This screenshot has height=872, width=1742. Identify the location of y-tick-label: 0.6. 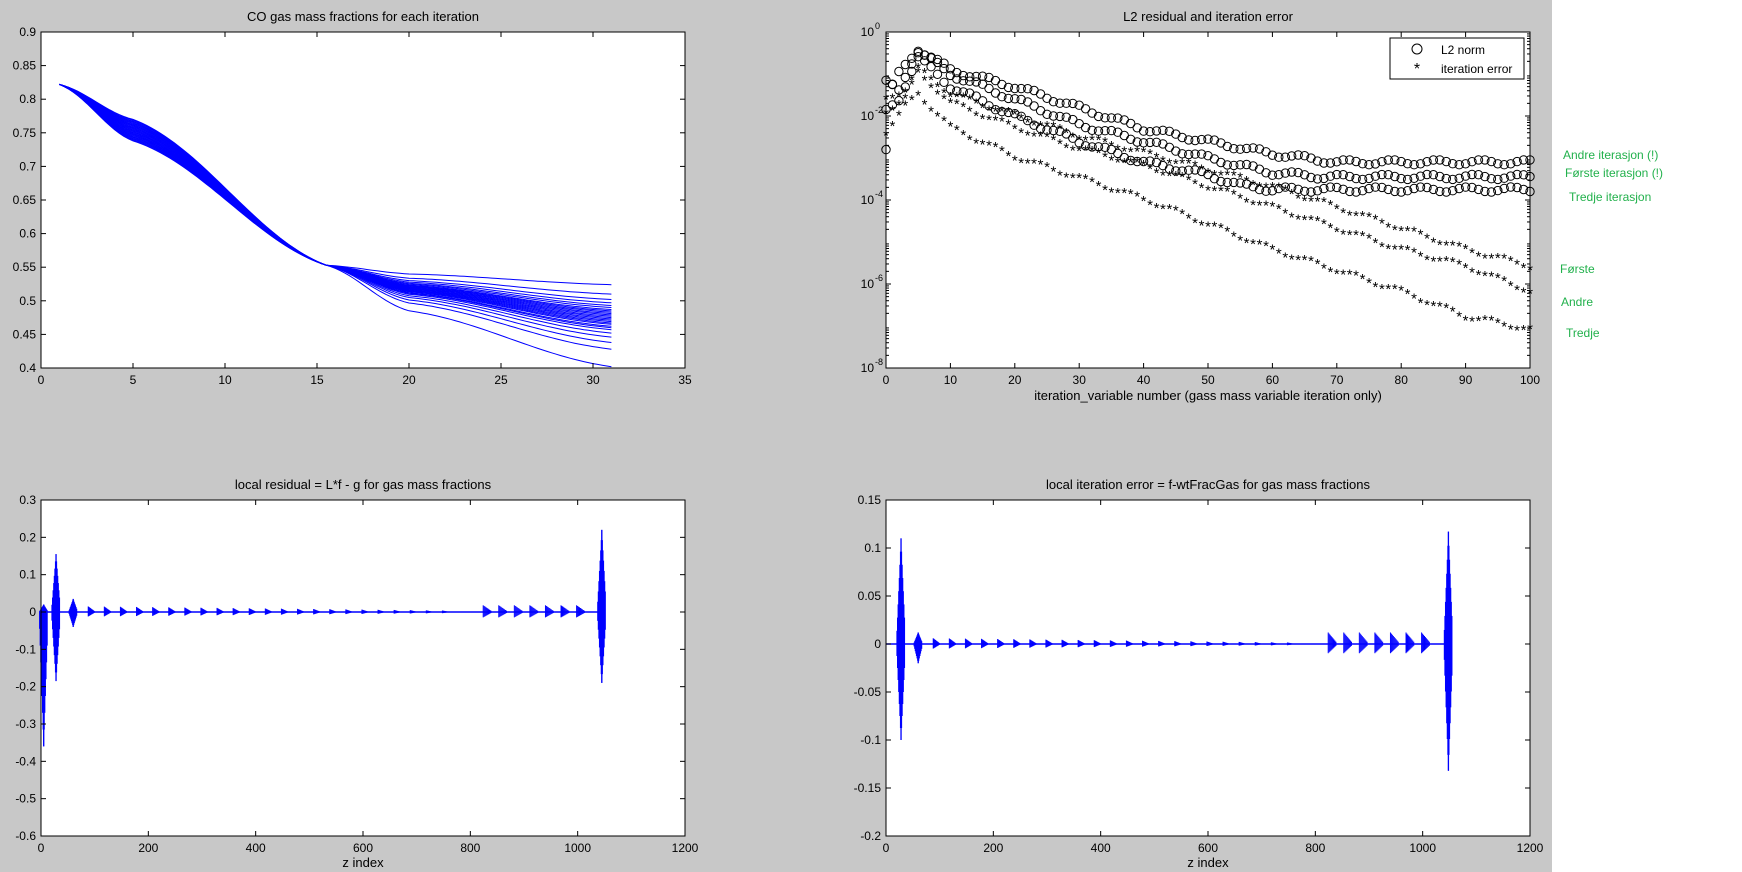
(27, 234).